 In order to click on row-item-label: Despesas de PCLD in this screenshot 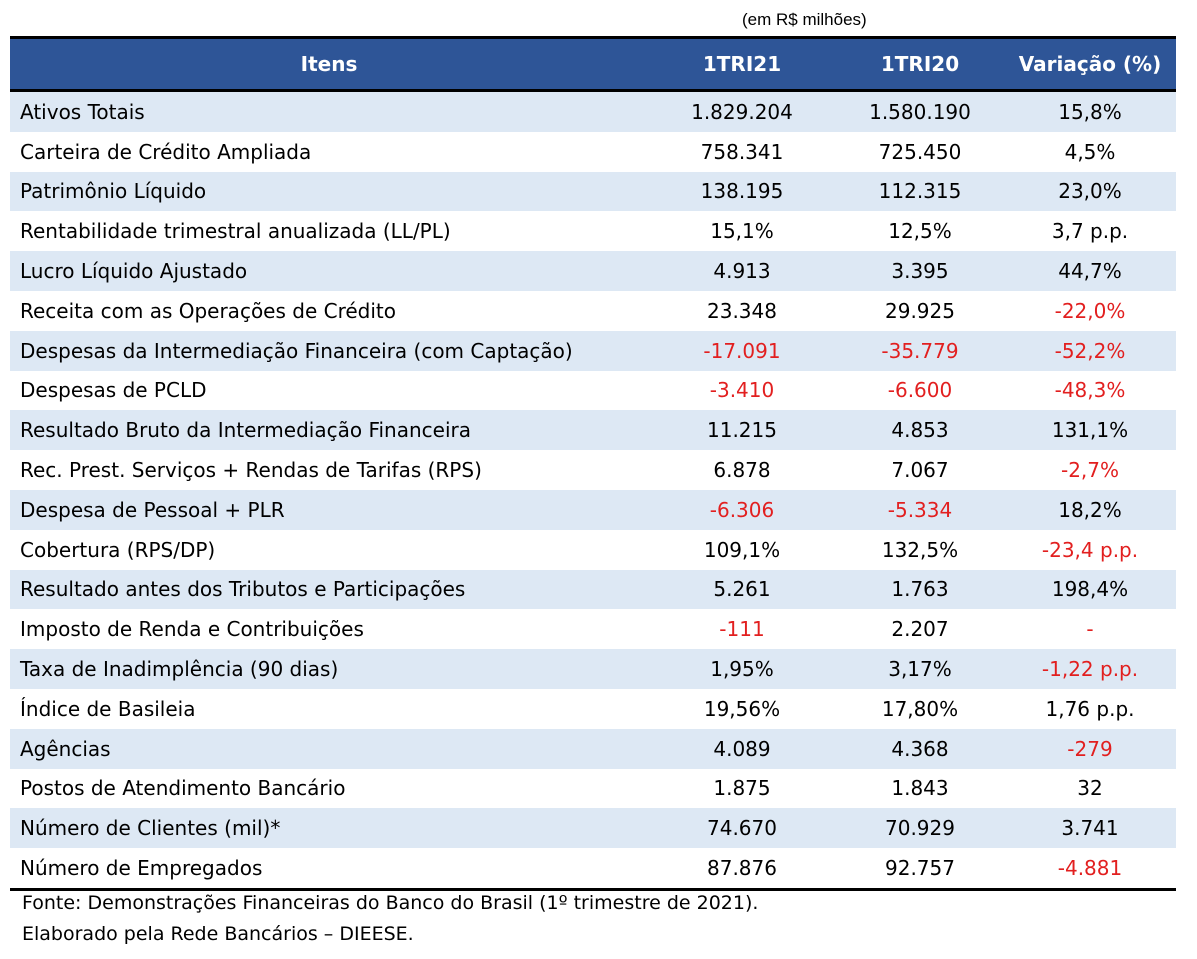, I will do `click(329, 390)`.